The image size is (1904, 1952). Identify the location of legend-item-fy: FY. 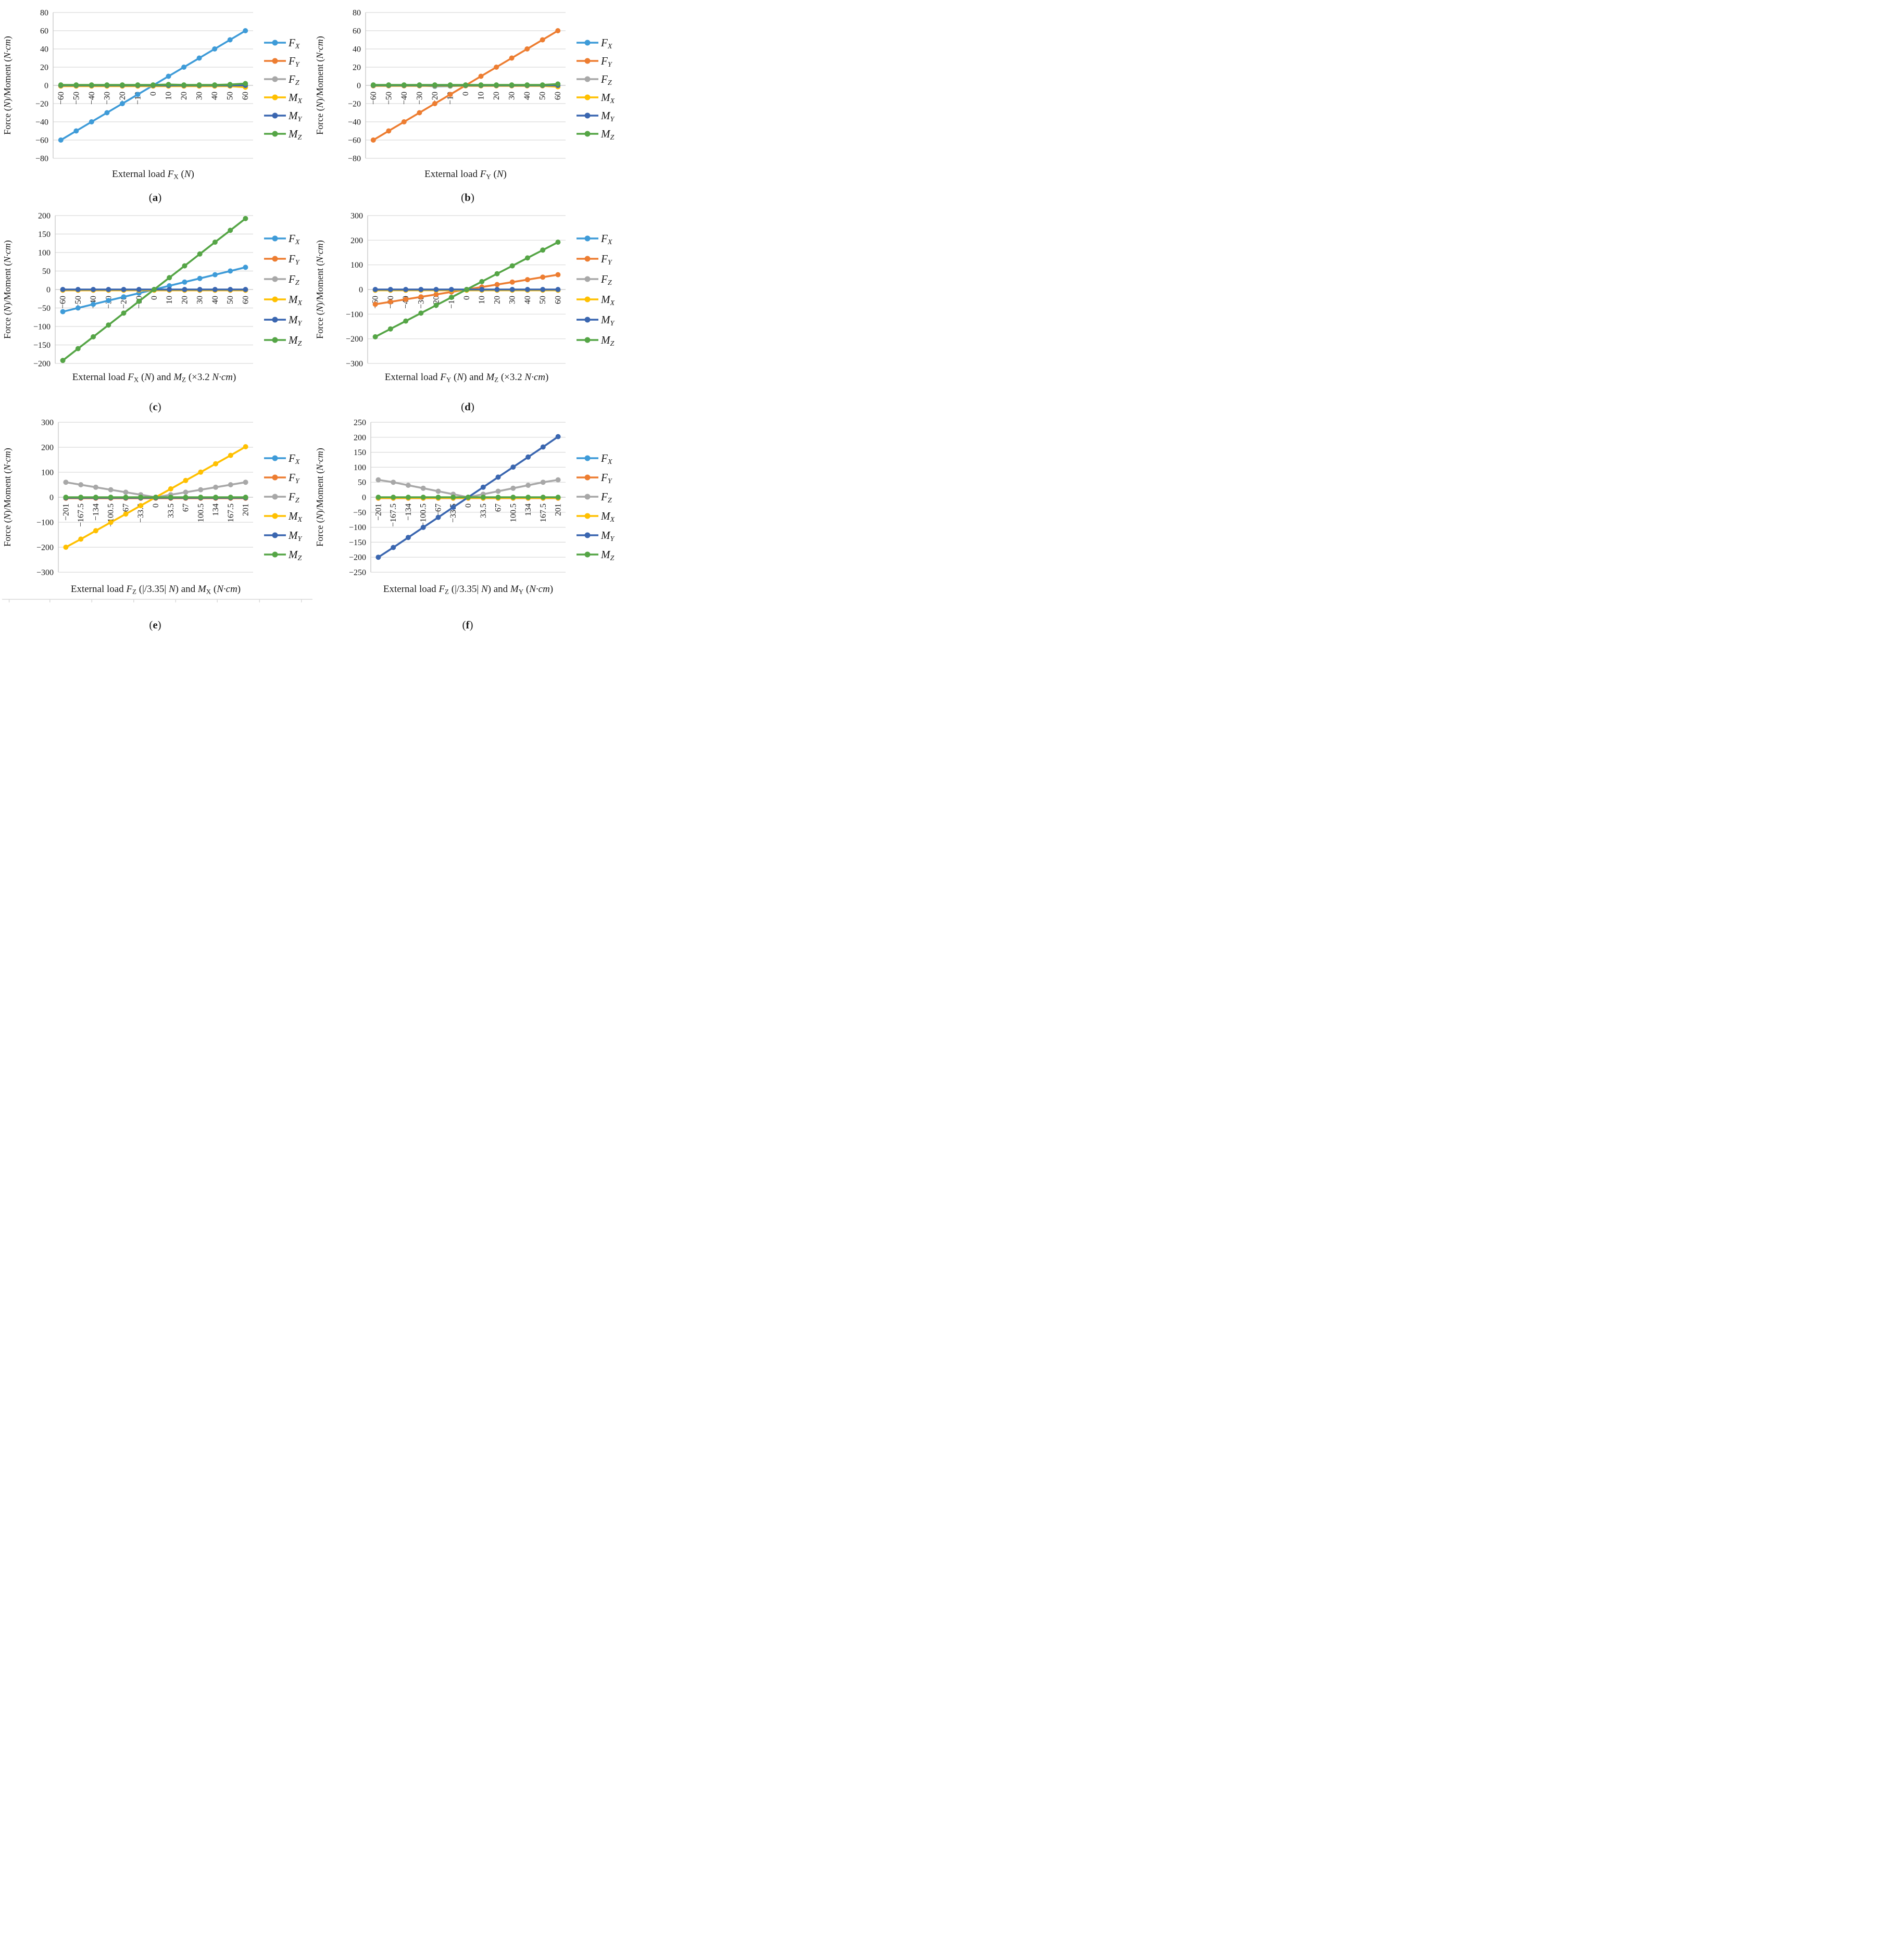
(595, 478).